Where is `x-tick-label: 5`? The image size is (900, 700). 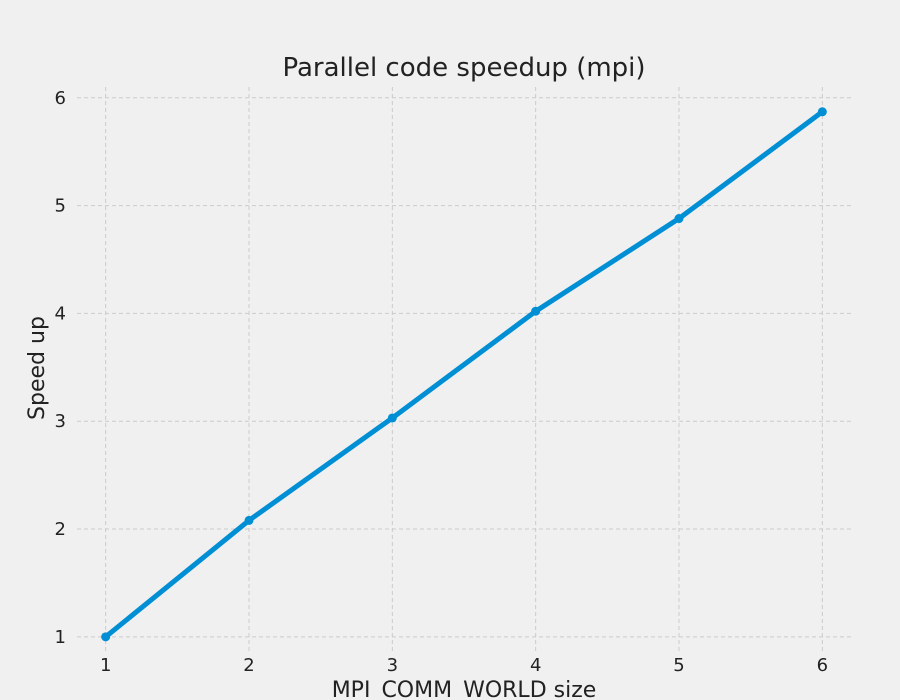
x-tick-label: 5 is located at coordinates (678, 665).